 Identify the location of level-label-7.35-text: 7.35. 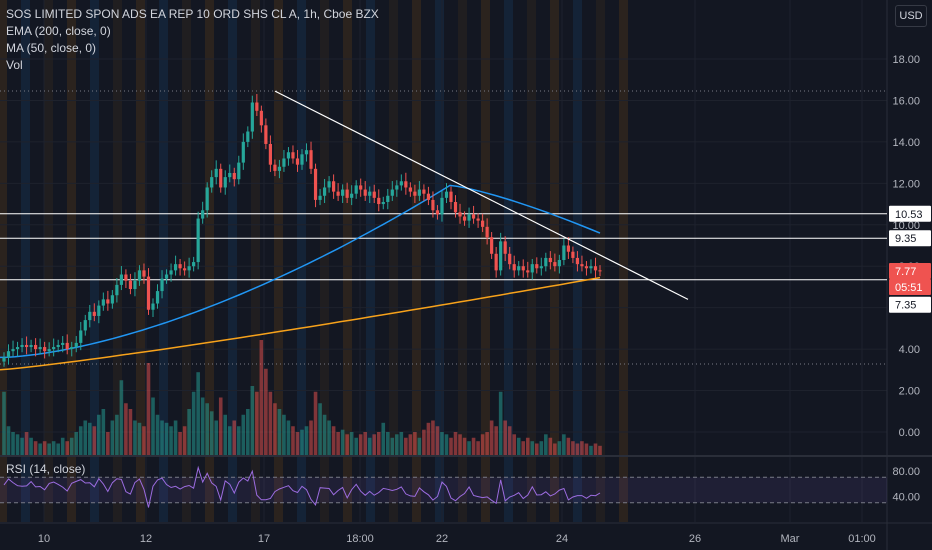
(905, 306).